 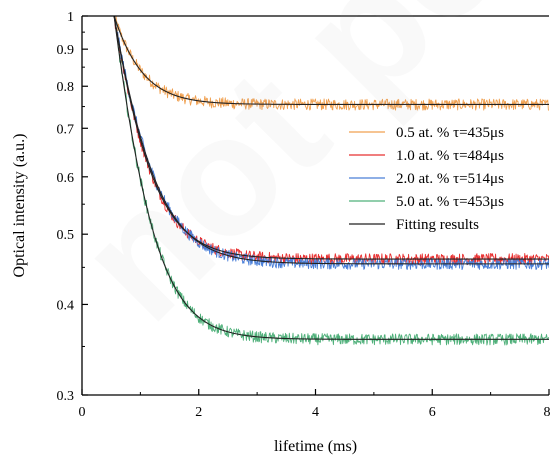 I want to click on x-tick-label: 8, so click(x=547, y=412).